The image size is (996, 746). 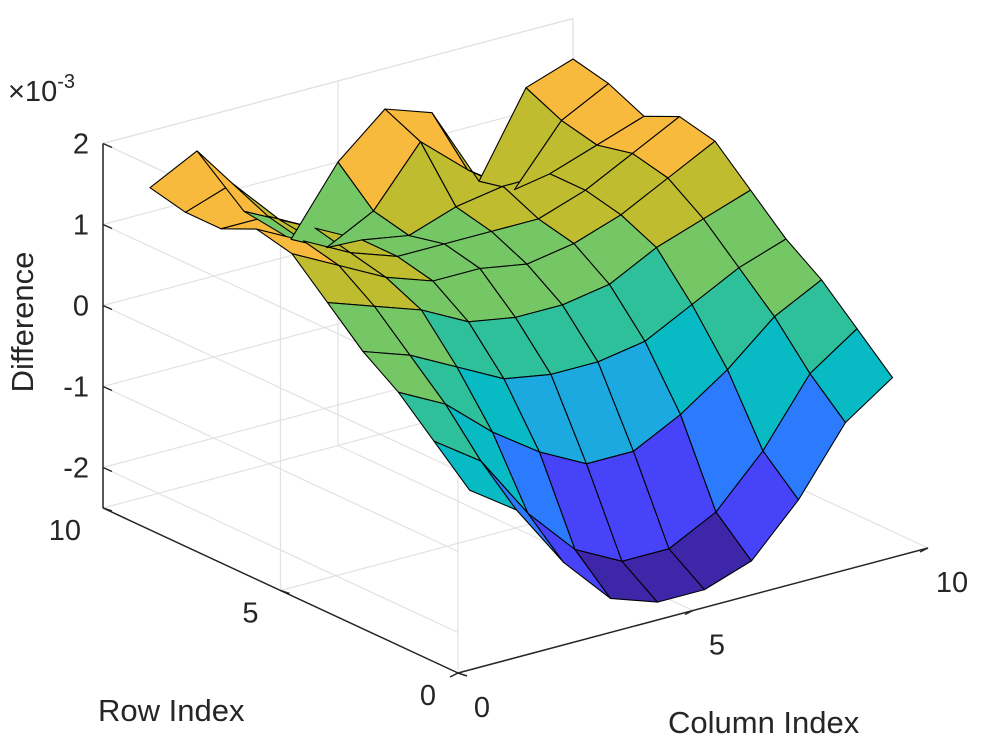 What do you see at coordinates (65, 531) in the screenshot?
I see `y-tick-label: 10` at bounding box center [65, 531].